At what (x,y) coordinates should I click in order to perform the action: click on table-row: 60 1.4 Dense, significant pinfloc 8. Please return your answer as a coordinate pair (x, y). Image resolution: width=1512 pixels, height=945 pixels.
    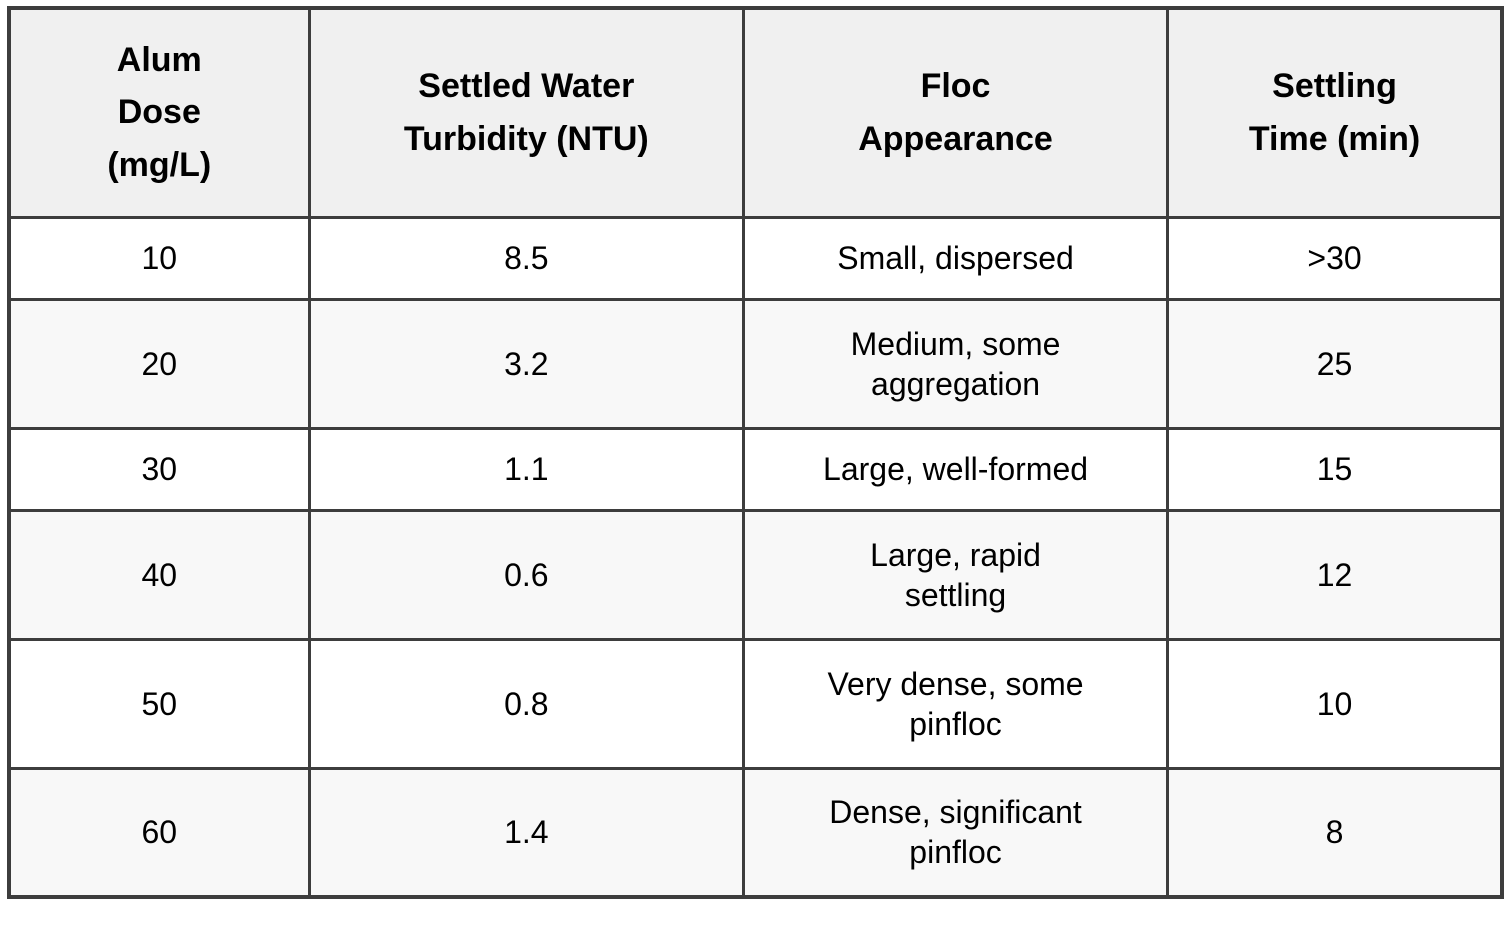
    Looking at the image, I should click on (755, 832).